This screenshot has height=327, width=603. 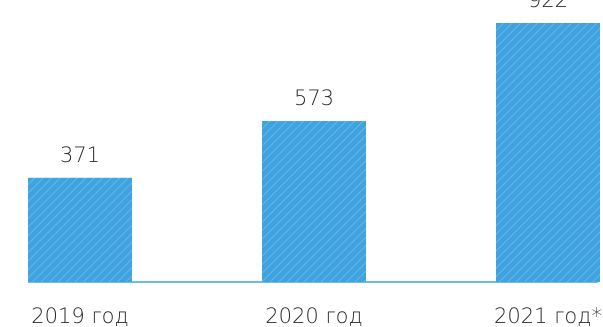 What do you see at coordinates (80, 315) in the screenshot?
I see `category-label-1: 2019 год` at bounding box center [80, 315].